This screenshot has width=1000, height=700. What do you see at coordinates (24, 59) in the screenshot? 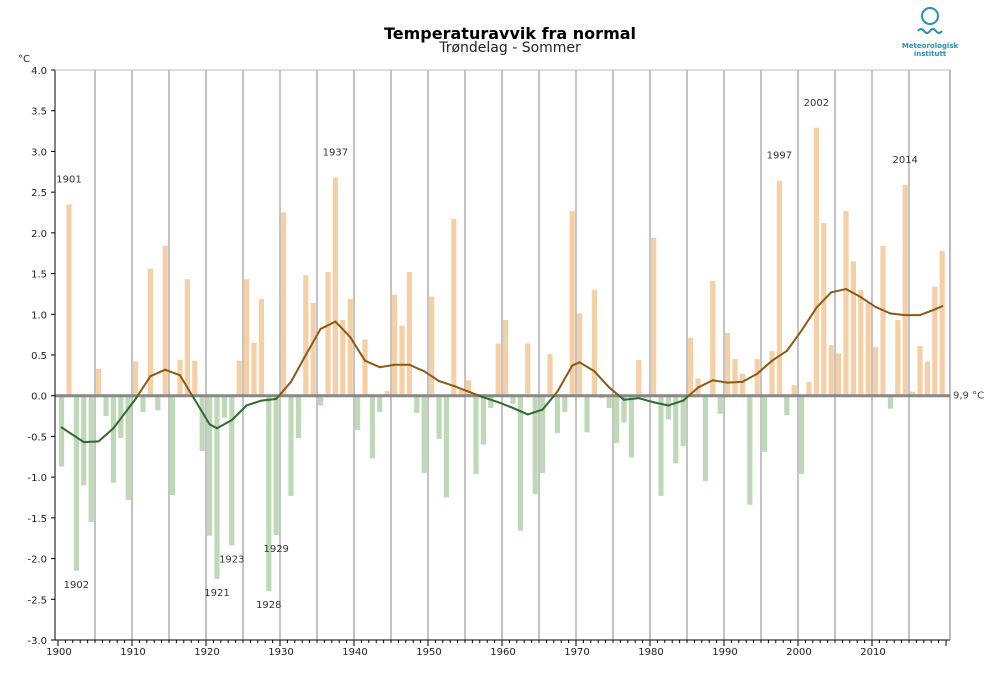
I see `y-unit-label: °C` at bounding box center [24, 59].